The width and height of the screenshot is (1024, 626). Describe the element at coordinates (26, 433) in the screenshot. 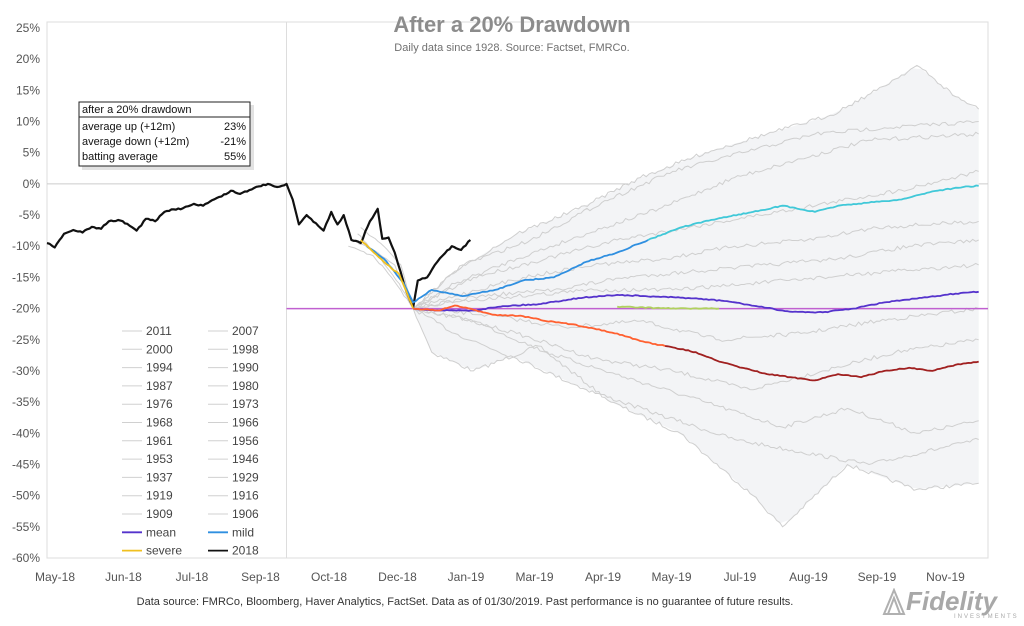

I see `y-tick-label: -40%` at that location.